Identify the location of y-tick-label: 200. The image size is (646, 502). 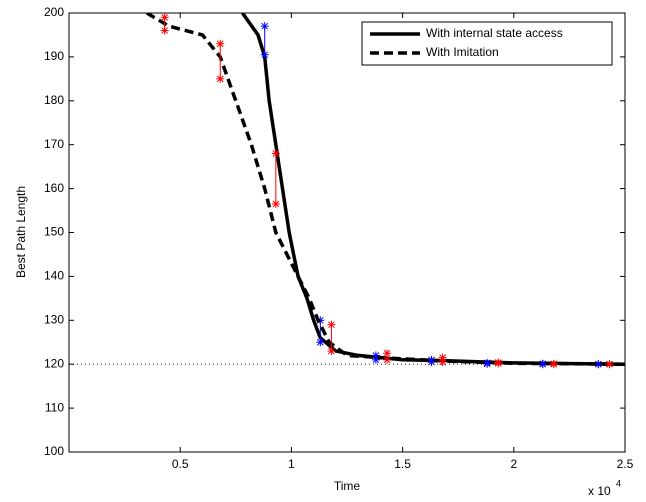
(54, 12).